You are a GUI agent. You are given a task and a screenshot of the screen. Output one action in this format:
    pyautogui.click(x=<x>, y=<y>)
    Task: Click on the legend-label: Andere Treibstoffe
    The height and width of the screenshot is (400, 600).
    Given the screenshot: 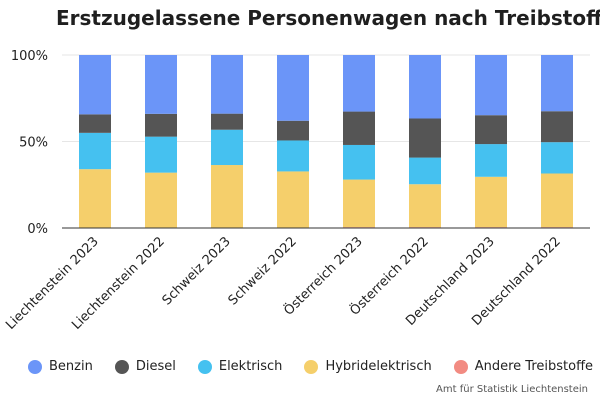 What is the action you would take?
    pyautogui.click(x=534, y=366)
    